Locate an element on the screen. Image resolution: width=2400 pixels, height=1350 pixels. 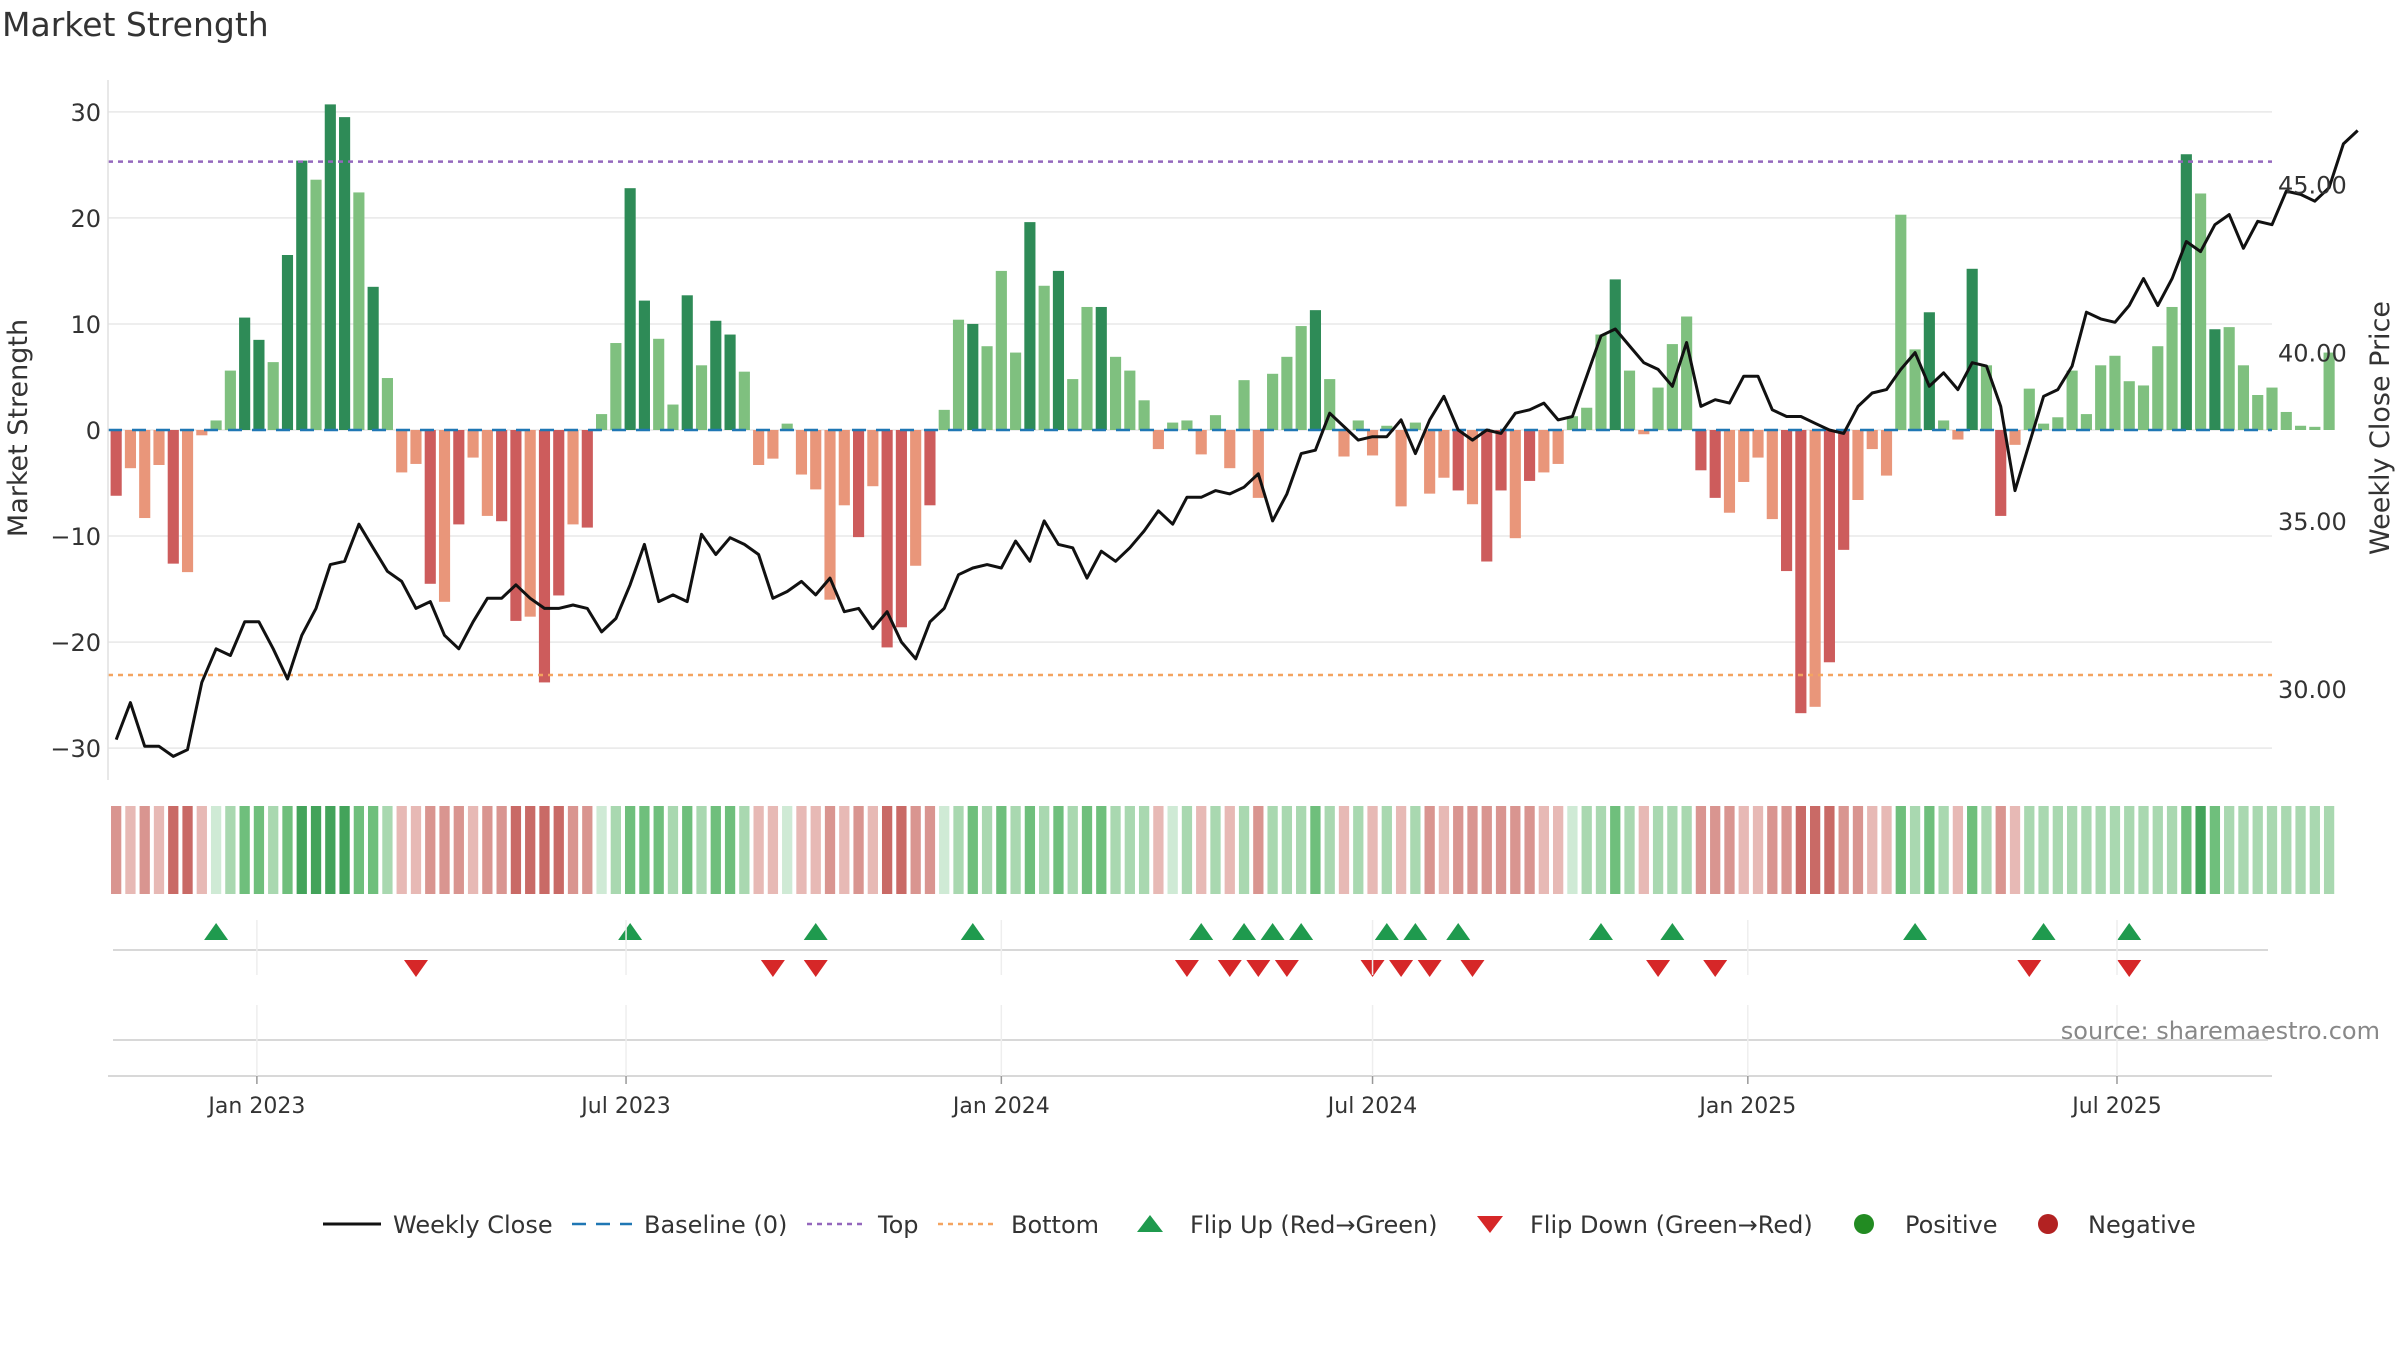
y-tick-label: −30 is located at coordinates (75, 749).